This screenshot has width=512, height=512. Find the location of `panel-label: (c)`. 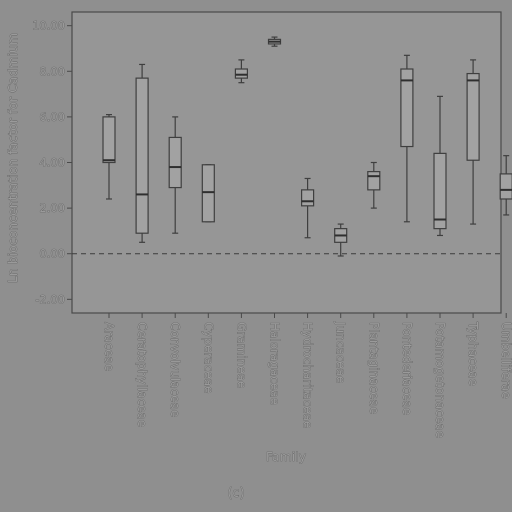

panel-label: (c) is located at coordinates (235, 493).